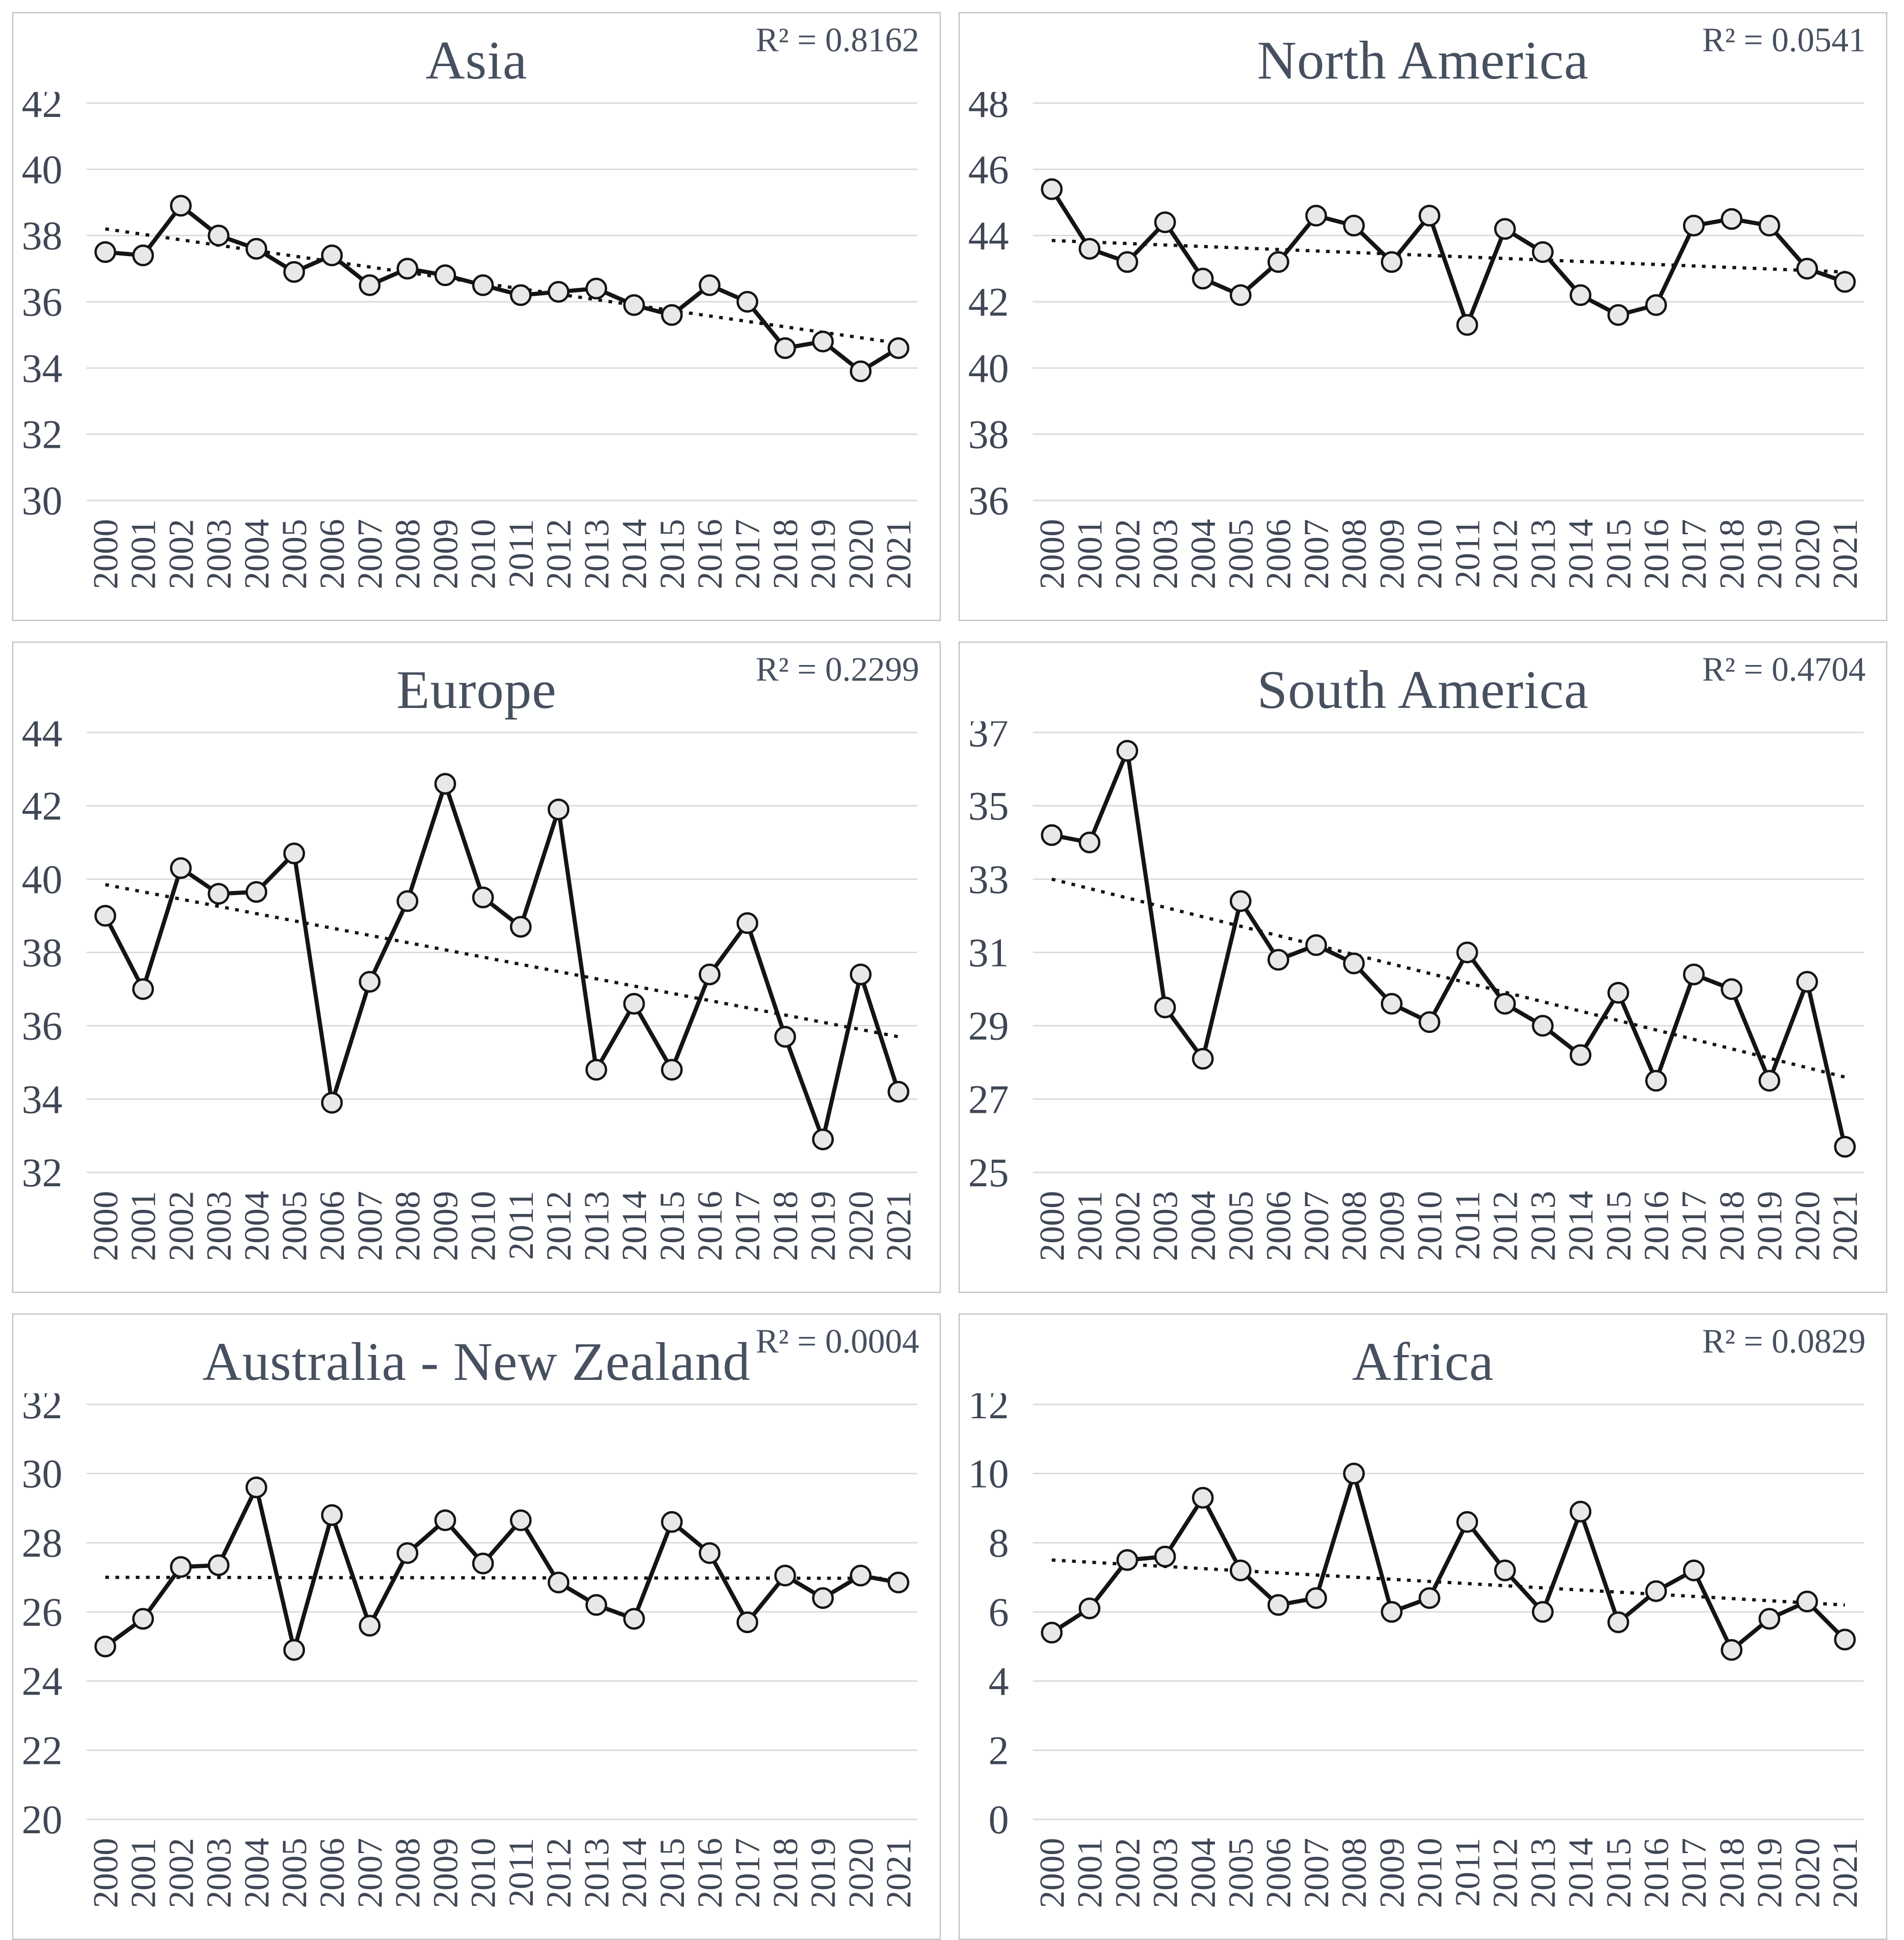 The width and height of the screenshot is (1904, 1940). What do you see at coordinates (42, 435) in the screenshot?
I see `y-axis-tick-label: 32` at bounding box center [42, 435].